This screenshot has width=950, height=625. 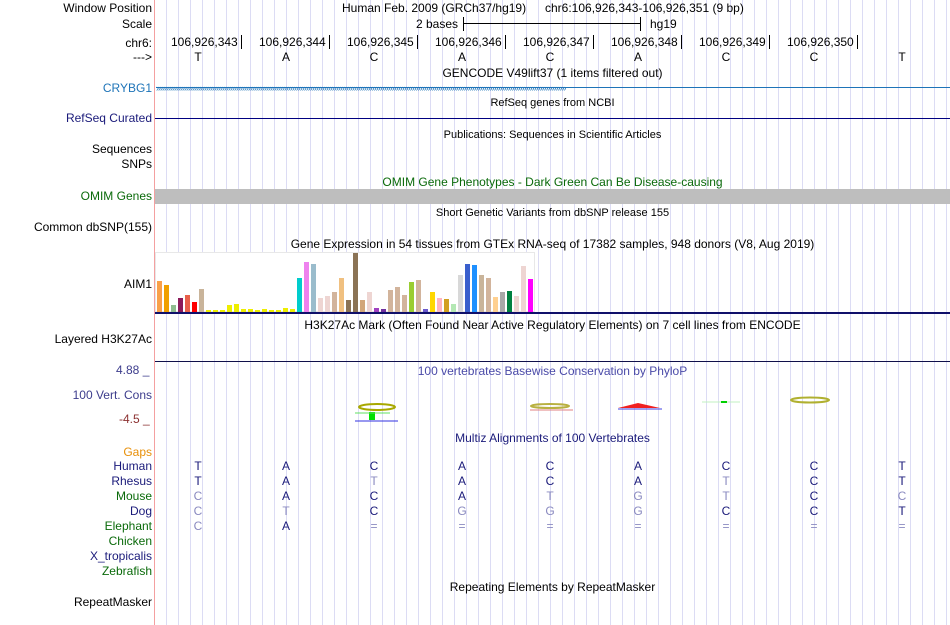 I want to click on species-label: Rhesus, so click(x=131, y=481).